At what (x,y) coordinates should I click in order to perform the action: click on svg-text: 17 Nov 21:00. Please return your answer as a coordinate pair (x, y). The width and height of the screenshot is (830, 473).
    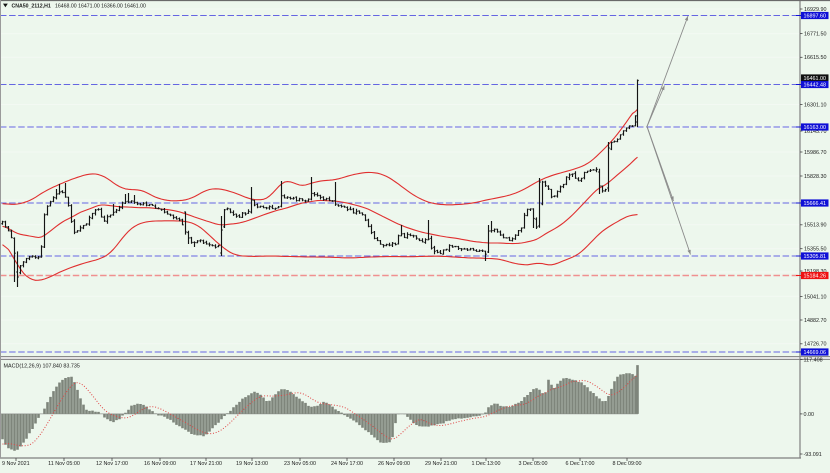
    Looking at the image, I should click on (206, 464).